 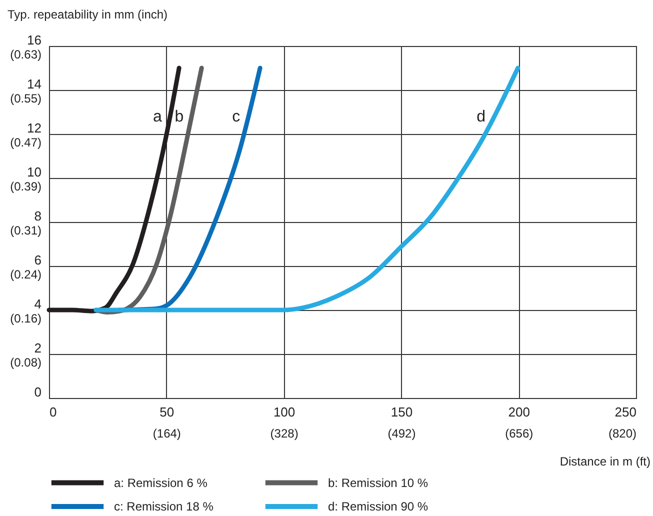 What do you see at coordinates (26, 187) in the screenshot?
I see `y2-tick-label: (0.39)` at bounding box center [26, 187].